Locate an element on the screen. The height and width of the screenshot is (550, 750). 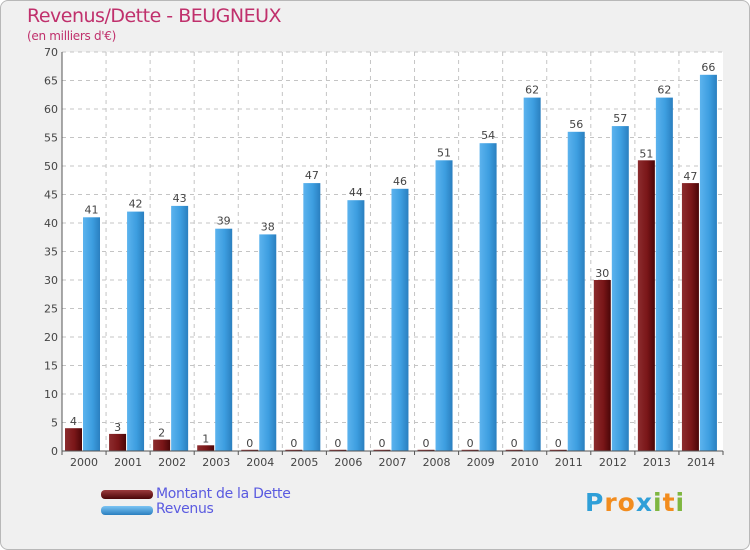
data-label-dette-2012: 30 is located at coordinates (602, 273).